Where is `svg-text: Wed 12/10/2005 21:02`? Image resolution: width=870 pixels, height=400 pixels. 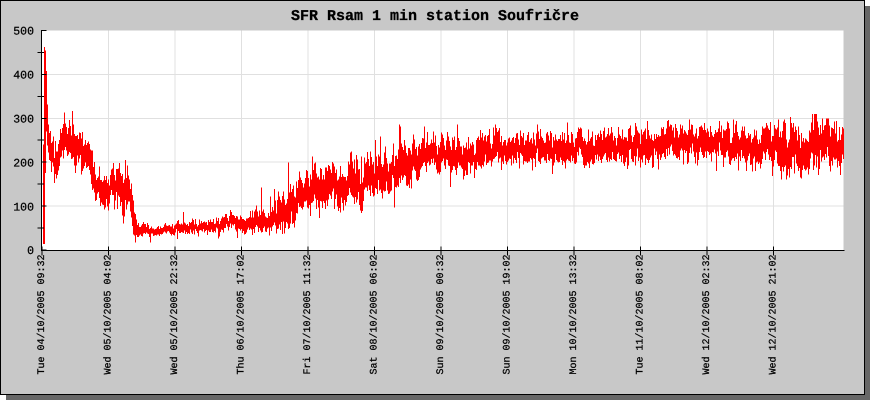 svg-text: Wed 12/10/2005 21:02 is located at coordinates (774, 315).